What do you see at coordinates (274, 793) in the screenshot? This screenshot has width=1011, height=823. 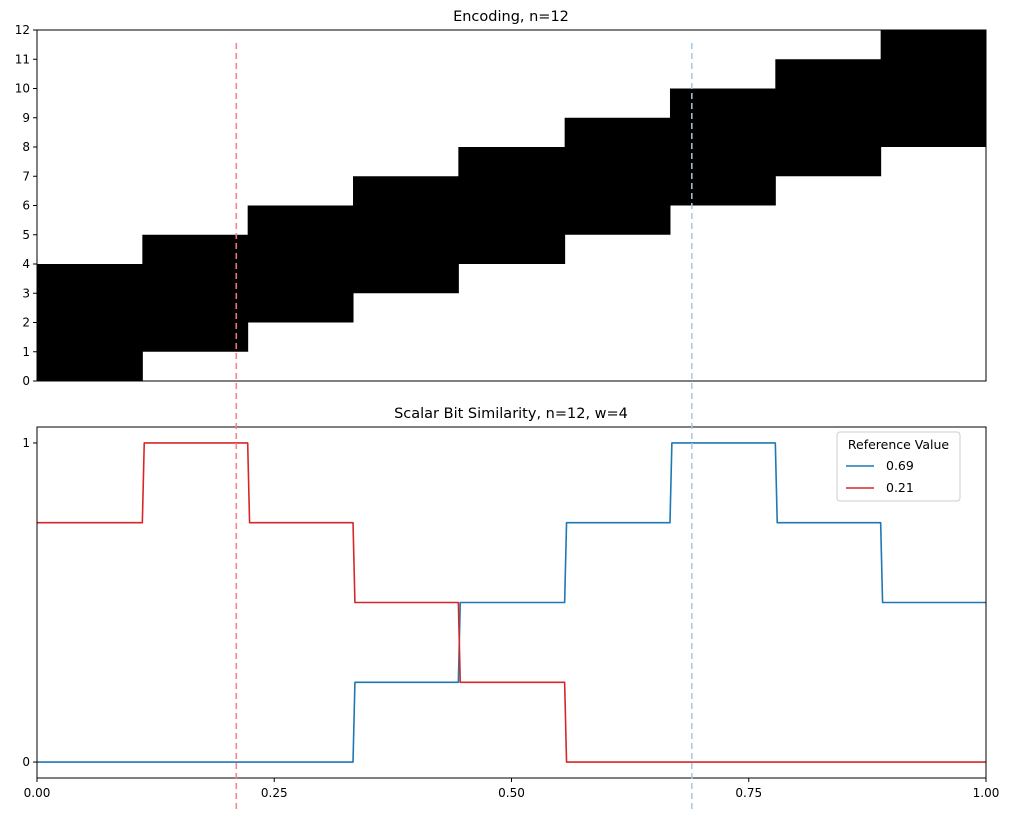 I see `similarity-x-tick-label: 0.25` at bounding box center [274, 793].